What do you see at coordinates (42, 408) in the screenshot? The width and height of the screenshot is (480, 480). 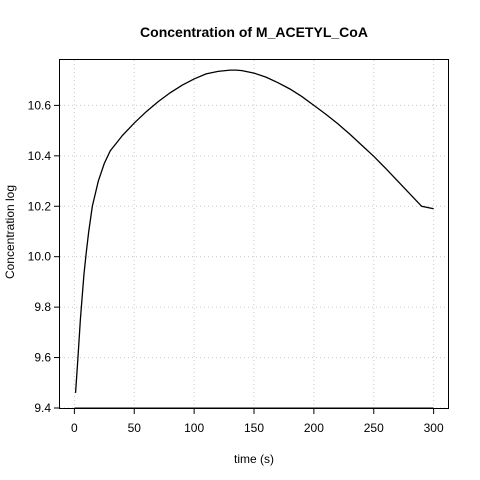 I see `y-tick-label: 9.4` at bounding box center [42, 408].